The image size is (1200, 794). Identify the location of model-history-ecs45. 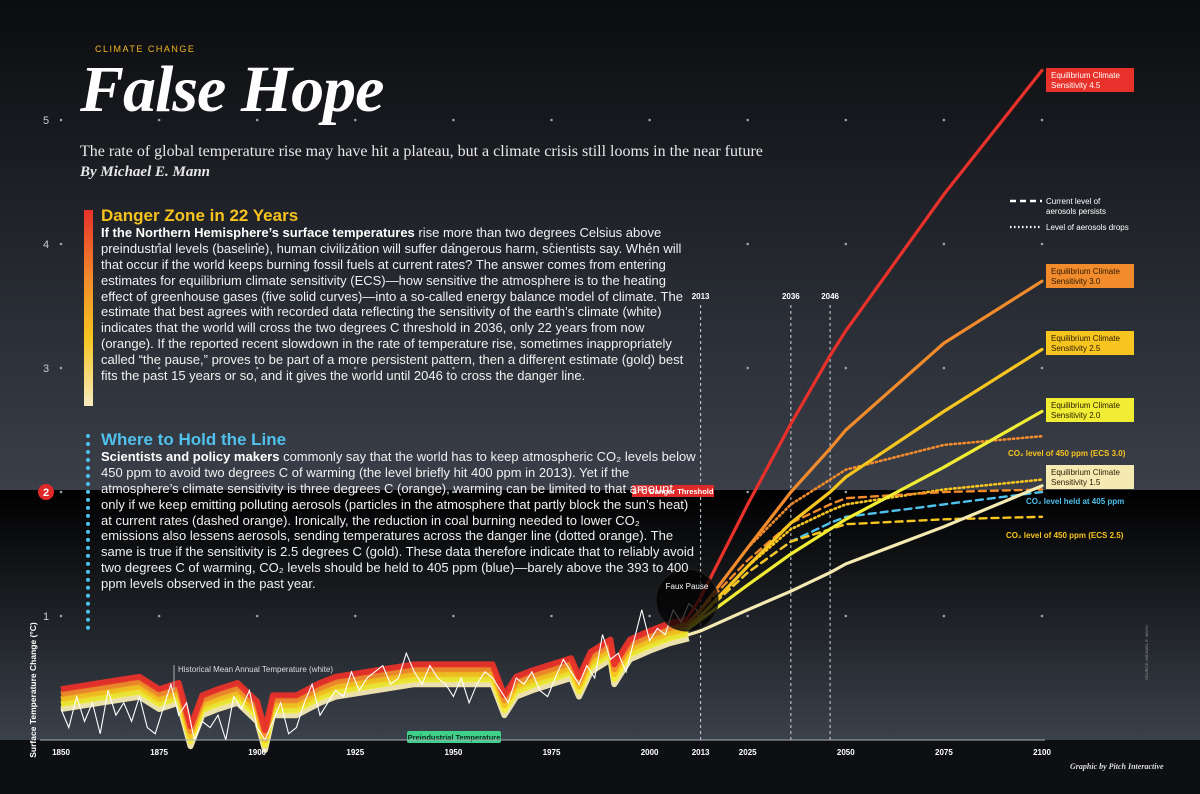
(375, 674).